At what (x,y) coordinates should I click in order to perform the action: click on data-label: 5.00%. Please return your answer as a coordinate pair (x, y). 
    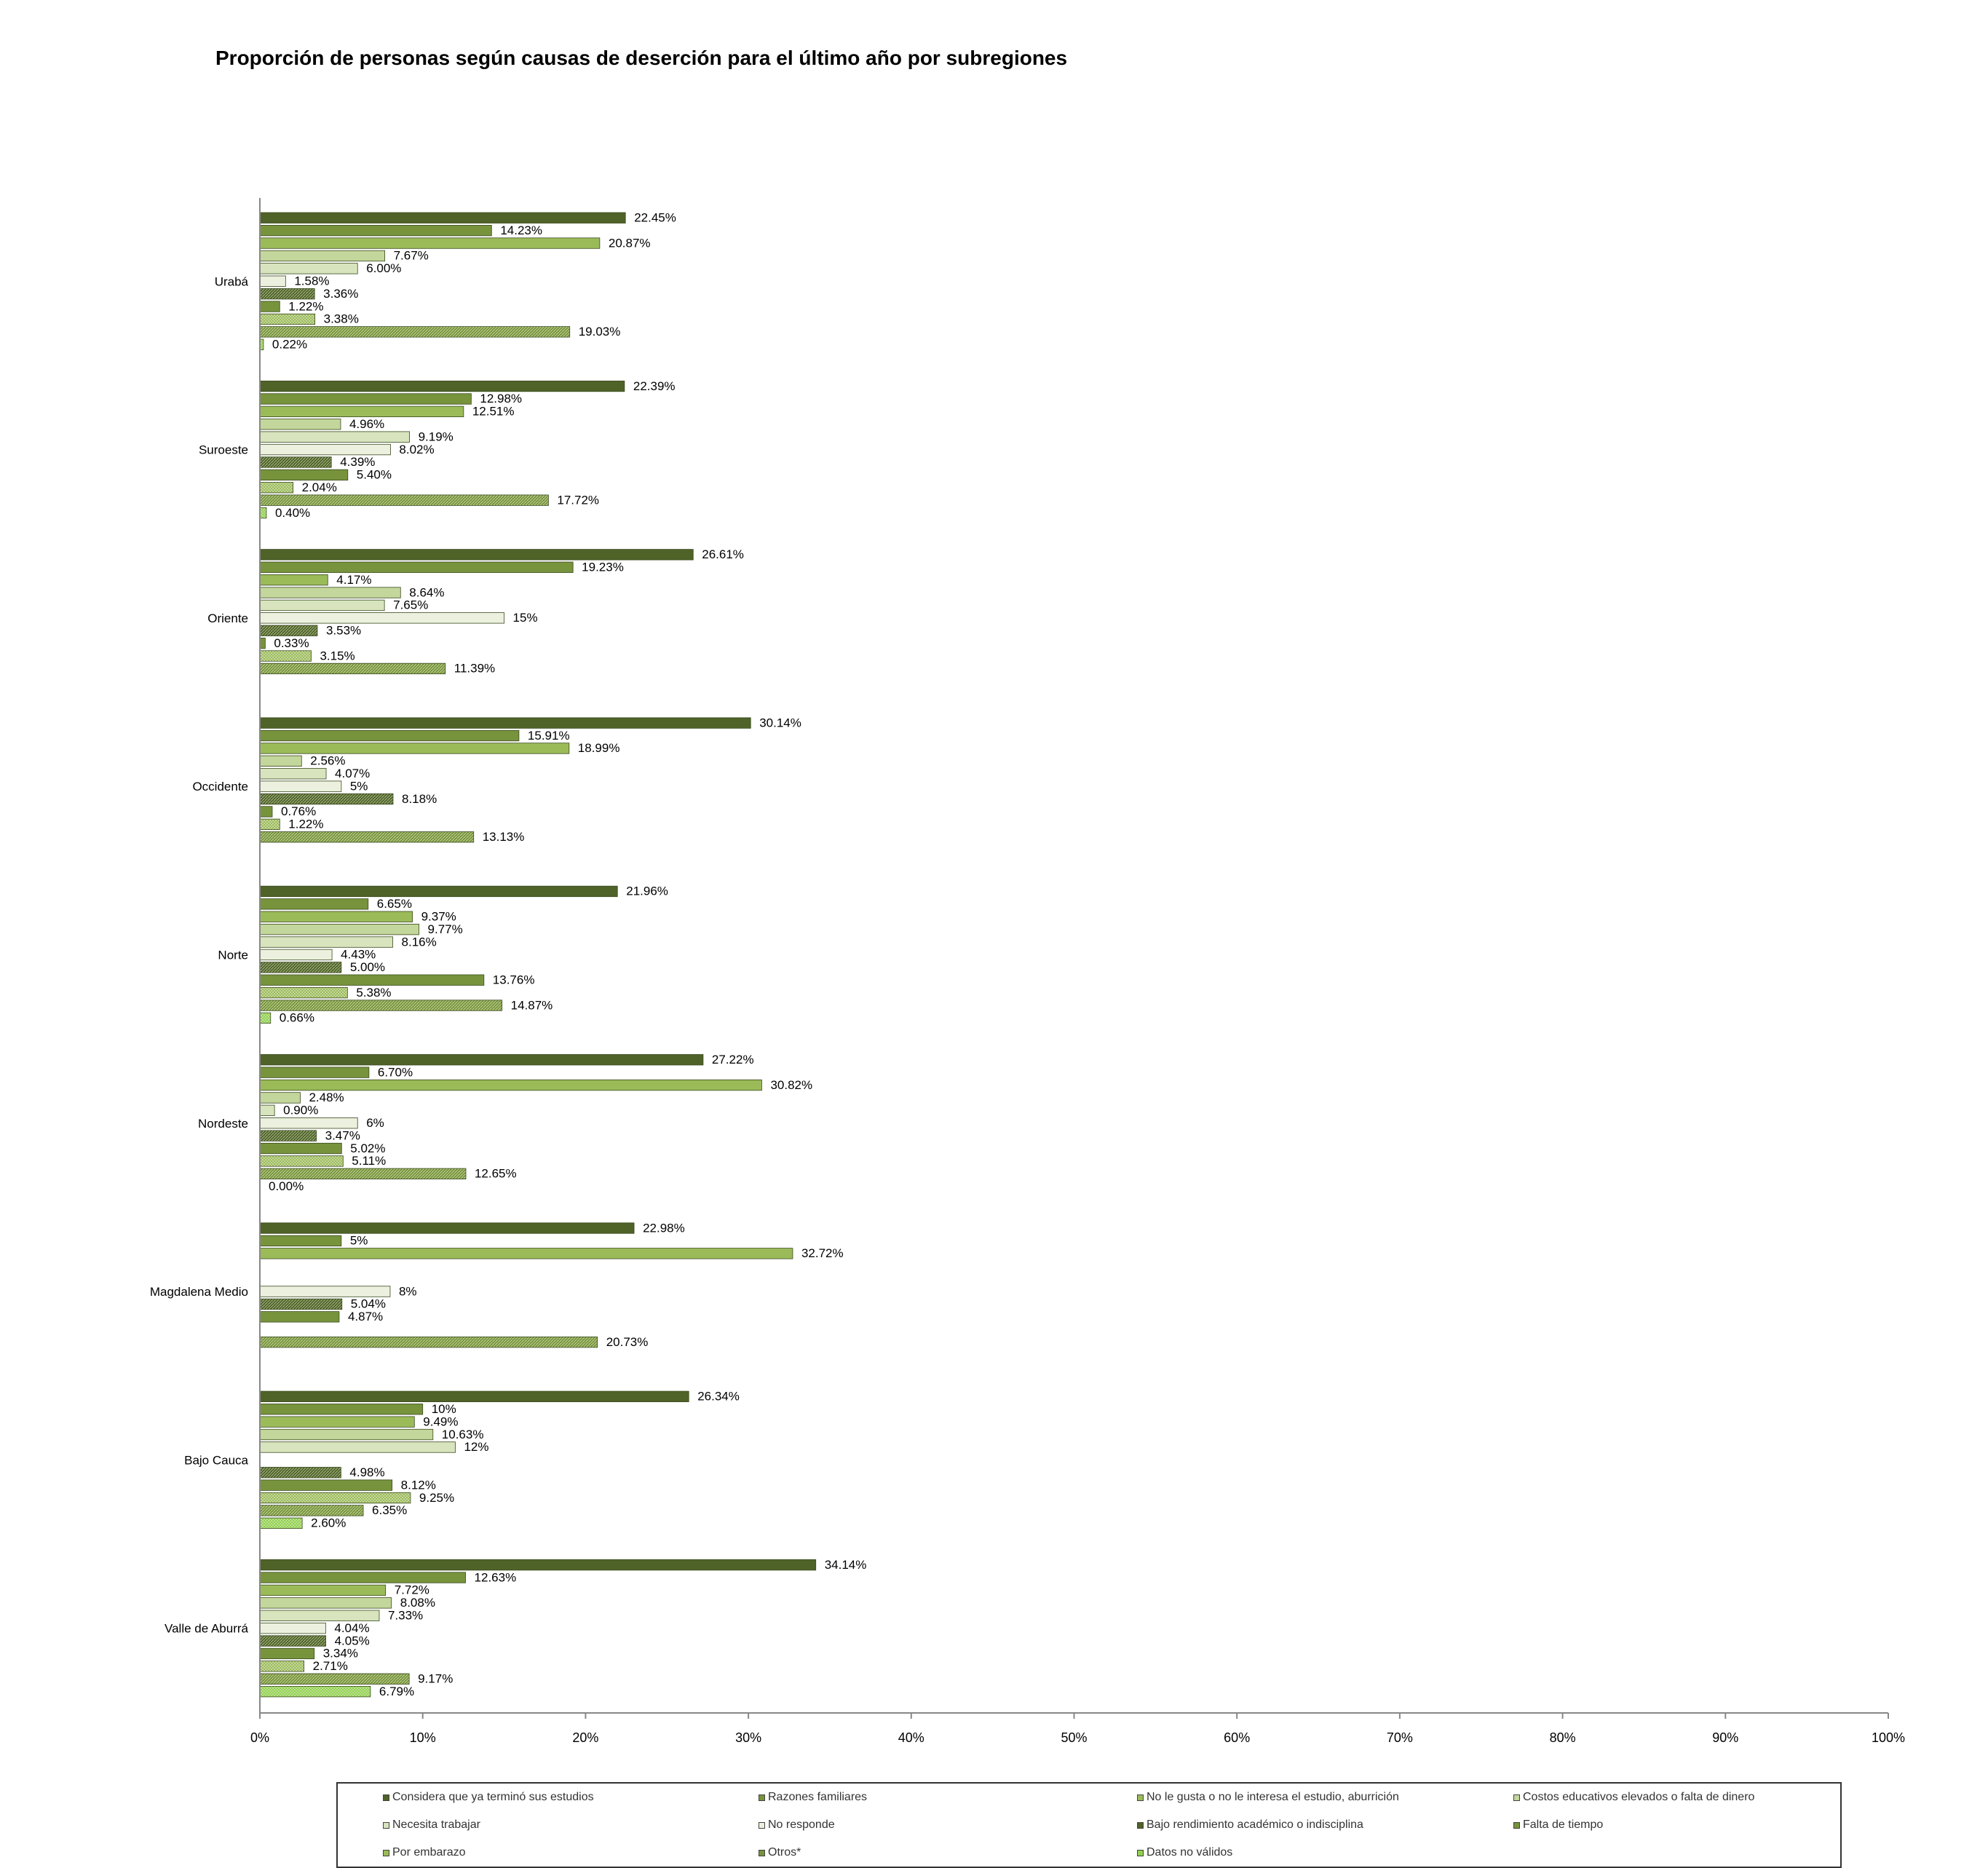
    Looking at the image, I should click on (367, 967).